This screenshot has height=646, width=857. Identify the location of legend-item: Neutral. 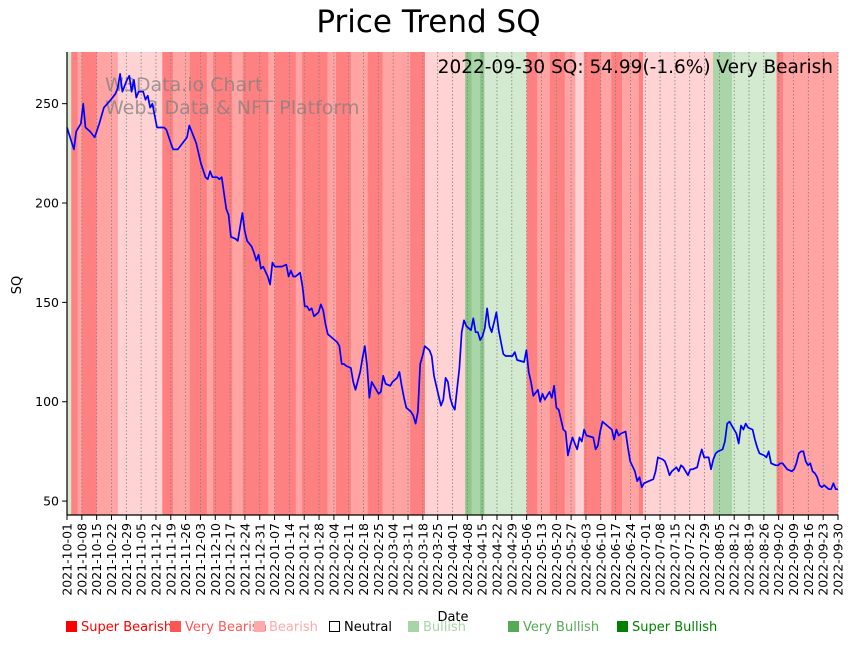
(360, 627).